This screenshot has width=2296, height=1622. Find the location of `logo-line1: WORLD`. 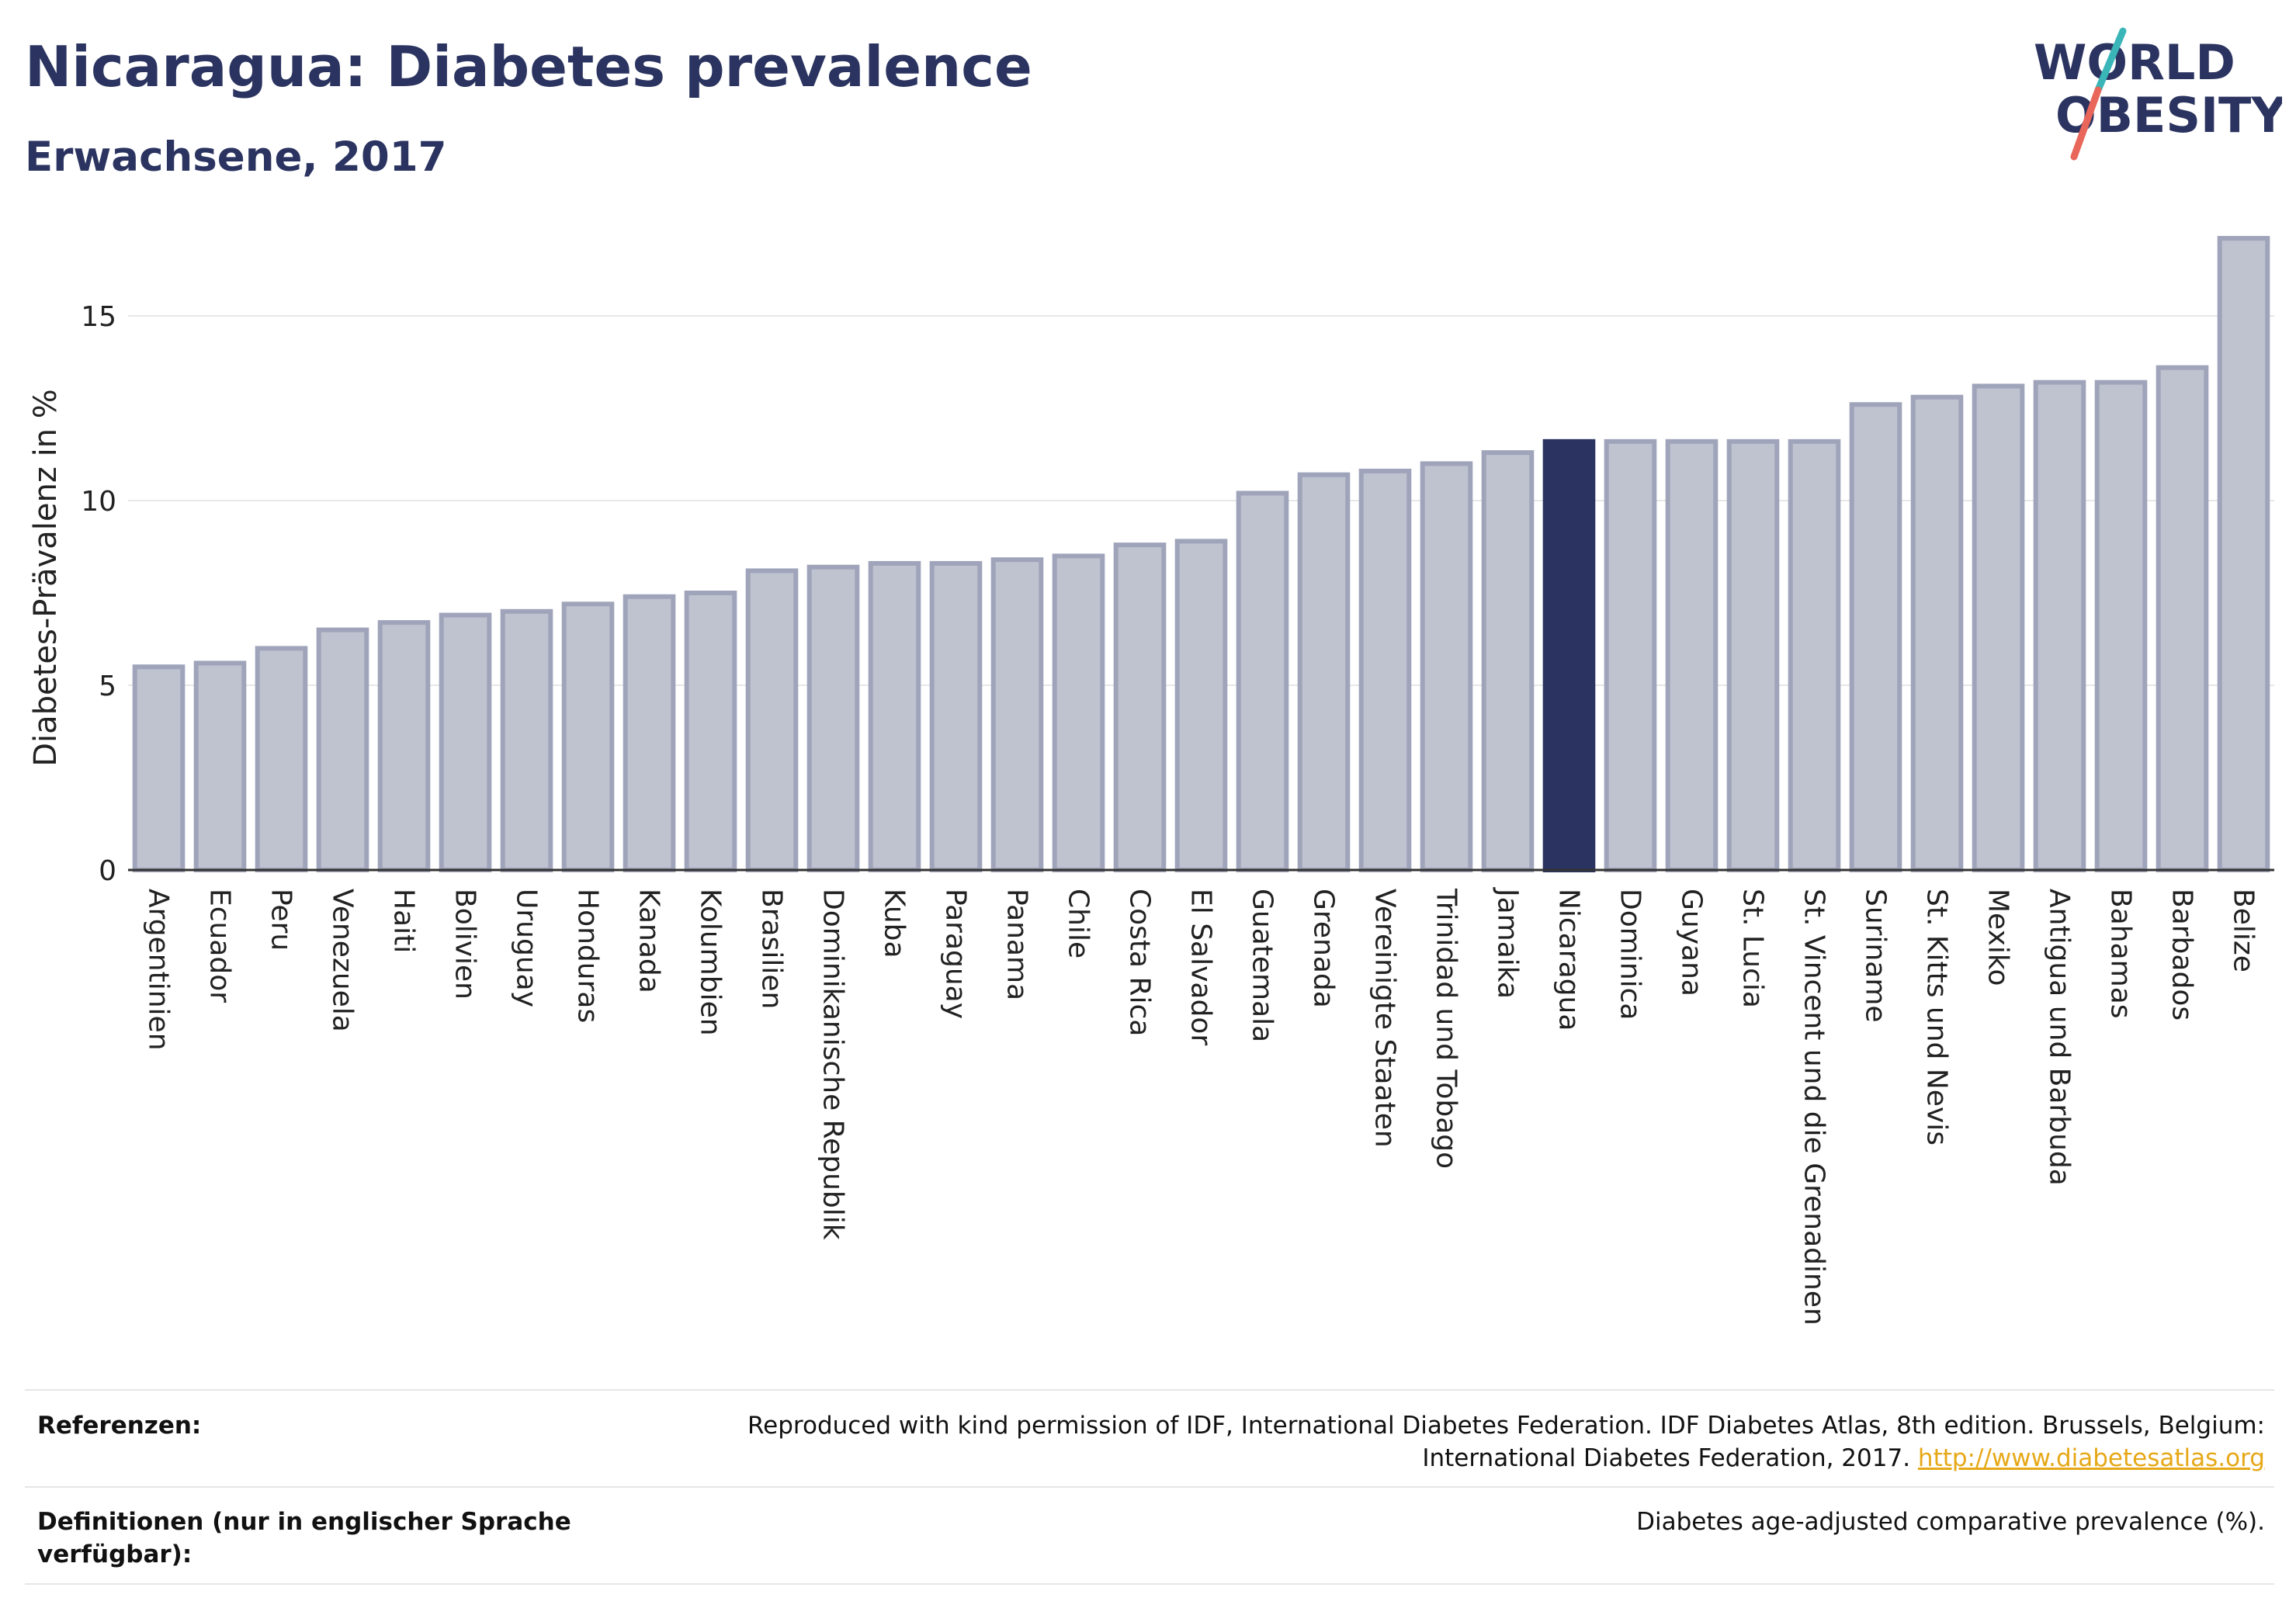

logo-line1: WORLD is located at coordinates (2134, 63).